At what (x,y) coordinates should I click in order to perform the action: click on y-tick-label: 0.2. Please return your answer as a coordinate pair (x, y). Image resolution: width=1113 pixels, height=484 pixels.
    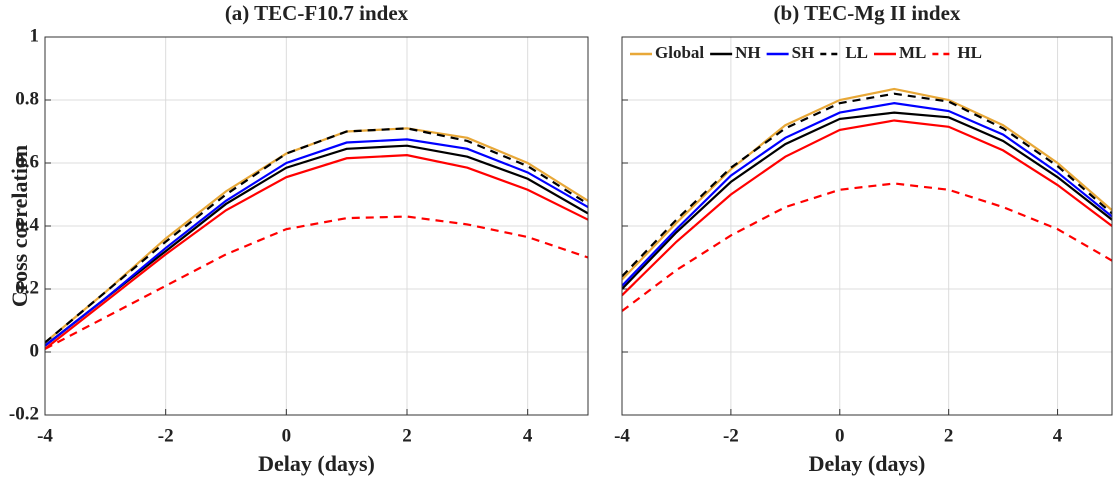
    Looking at the image, I should click on (27, 287).